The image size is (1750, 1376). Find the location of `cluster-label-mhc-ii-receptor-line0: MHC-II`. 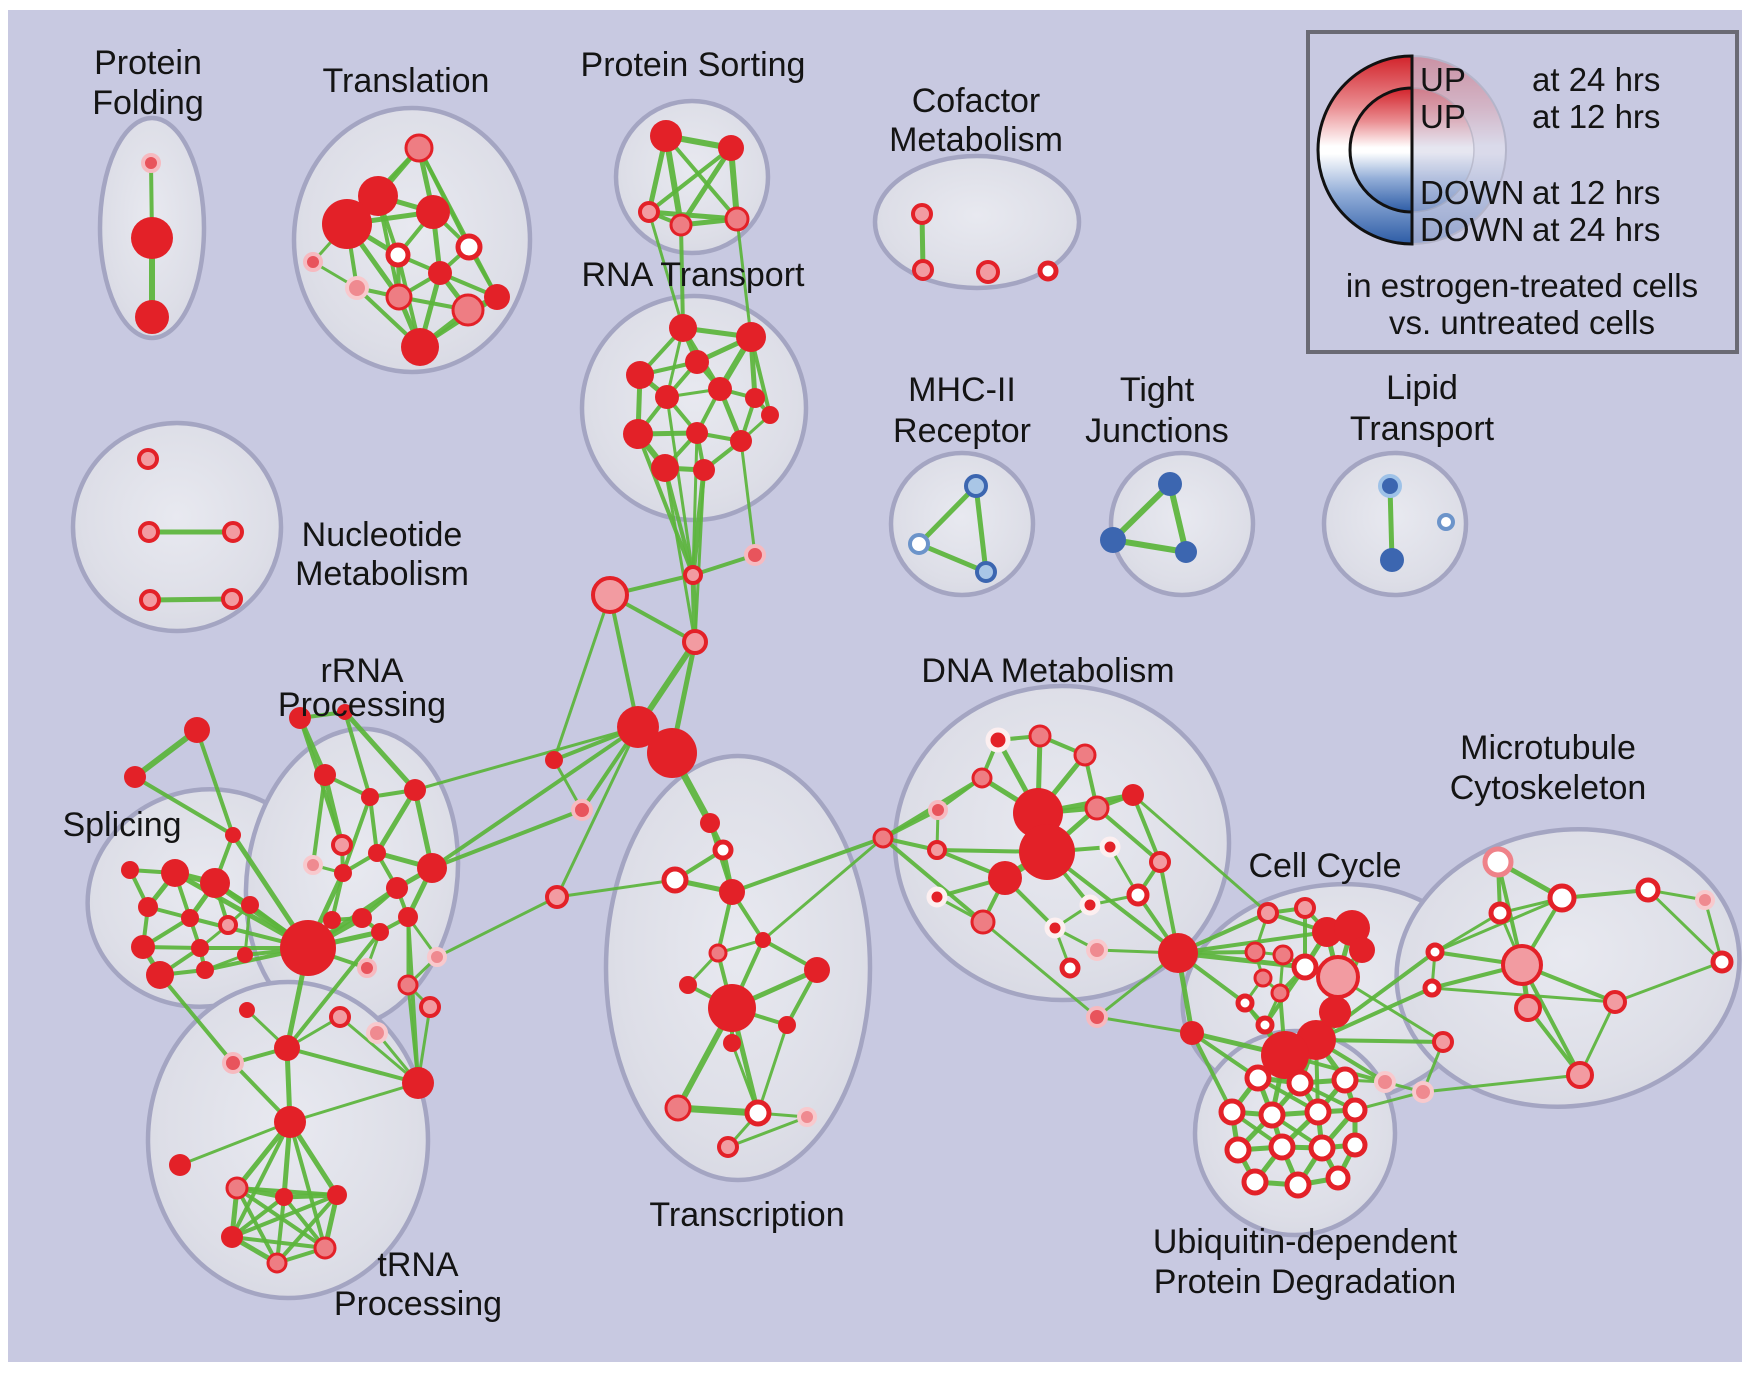

cluster-label-mhc-ii-receptor-line0: MHC-II is located at coordinates (962, 390).